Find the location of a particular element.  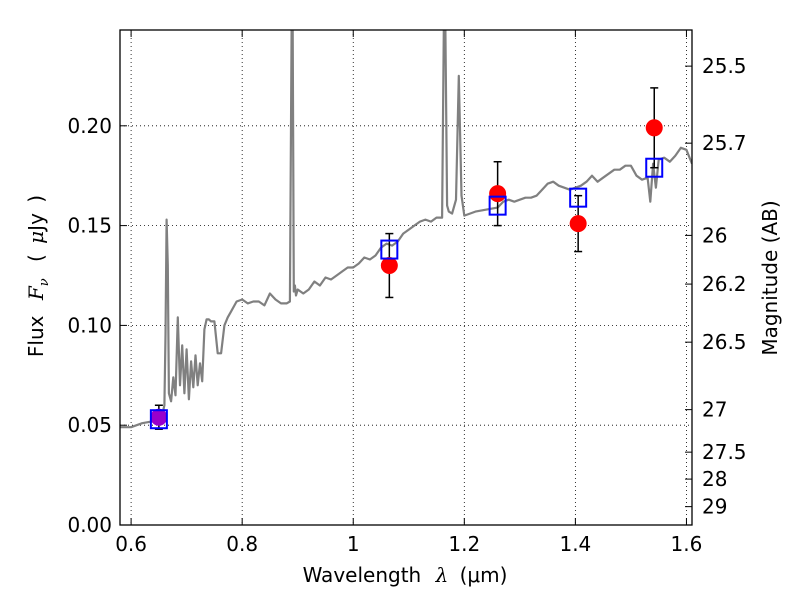

y2-tick-label-1: 25.7 is located at coordinates (724, 143).